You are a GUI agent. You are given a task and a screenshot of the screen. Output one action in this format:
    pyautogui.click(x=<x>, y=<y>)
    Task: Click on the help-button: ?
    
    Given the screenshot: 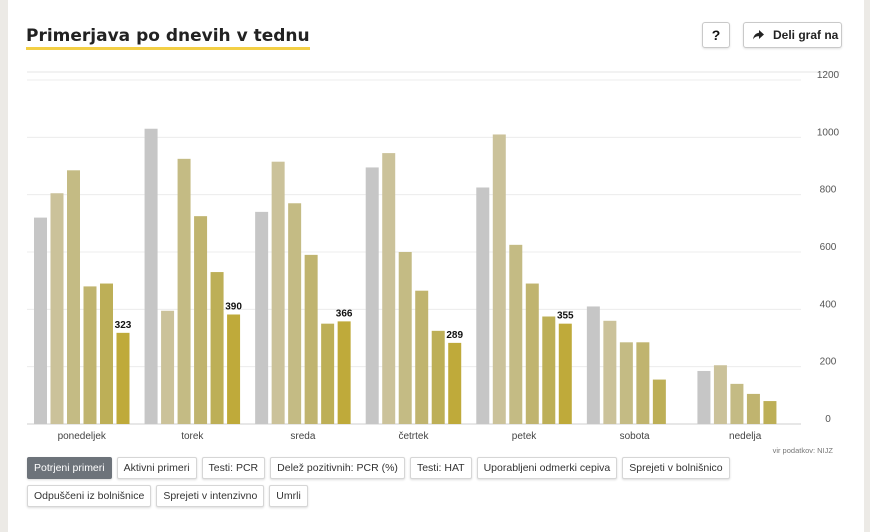 What is the action you would take?
    pyautogui.click(x=716, y=35)
    